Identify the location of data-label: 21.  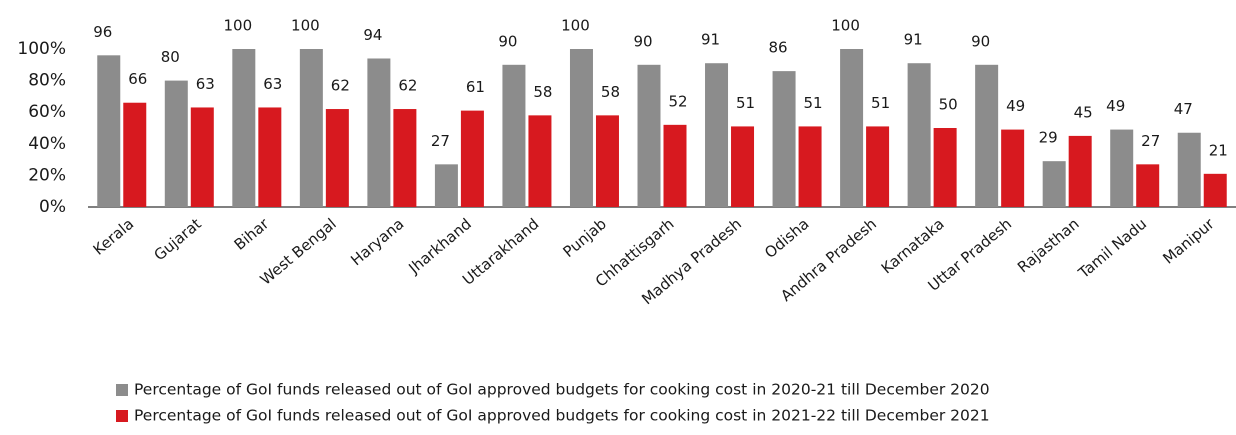
(1218, 150).